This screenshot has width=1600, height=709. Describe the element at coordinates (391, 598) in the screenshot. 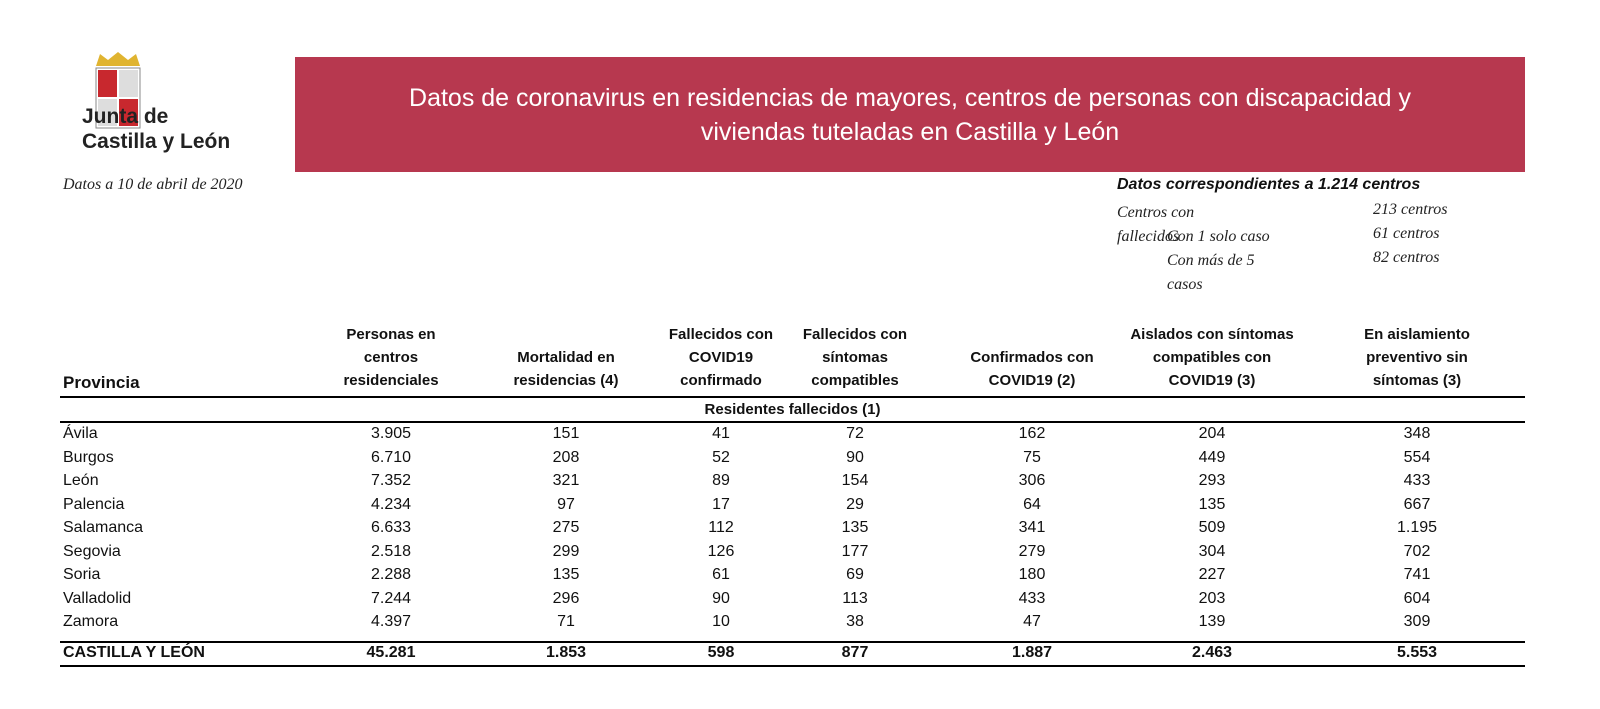

I see `cell: 7.244` at that location.